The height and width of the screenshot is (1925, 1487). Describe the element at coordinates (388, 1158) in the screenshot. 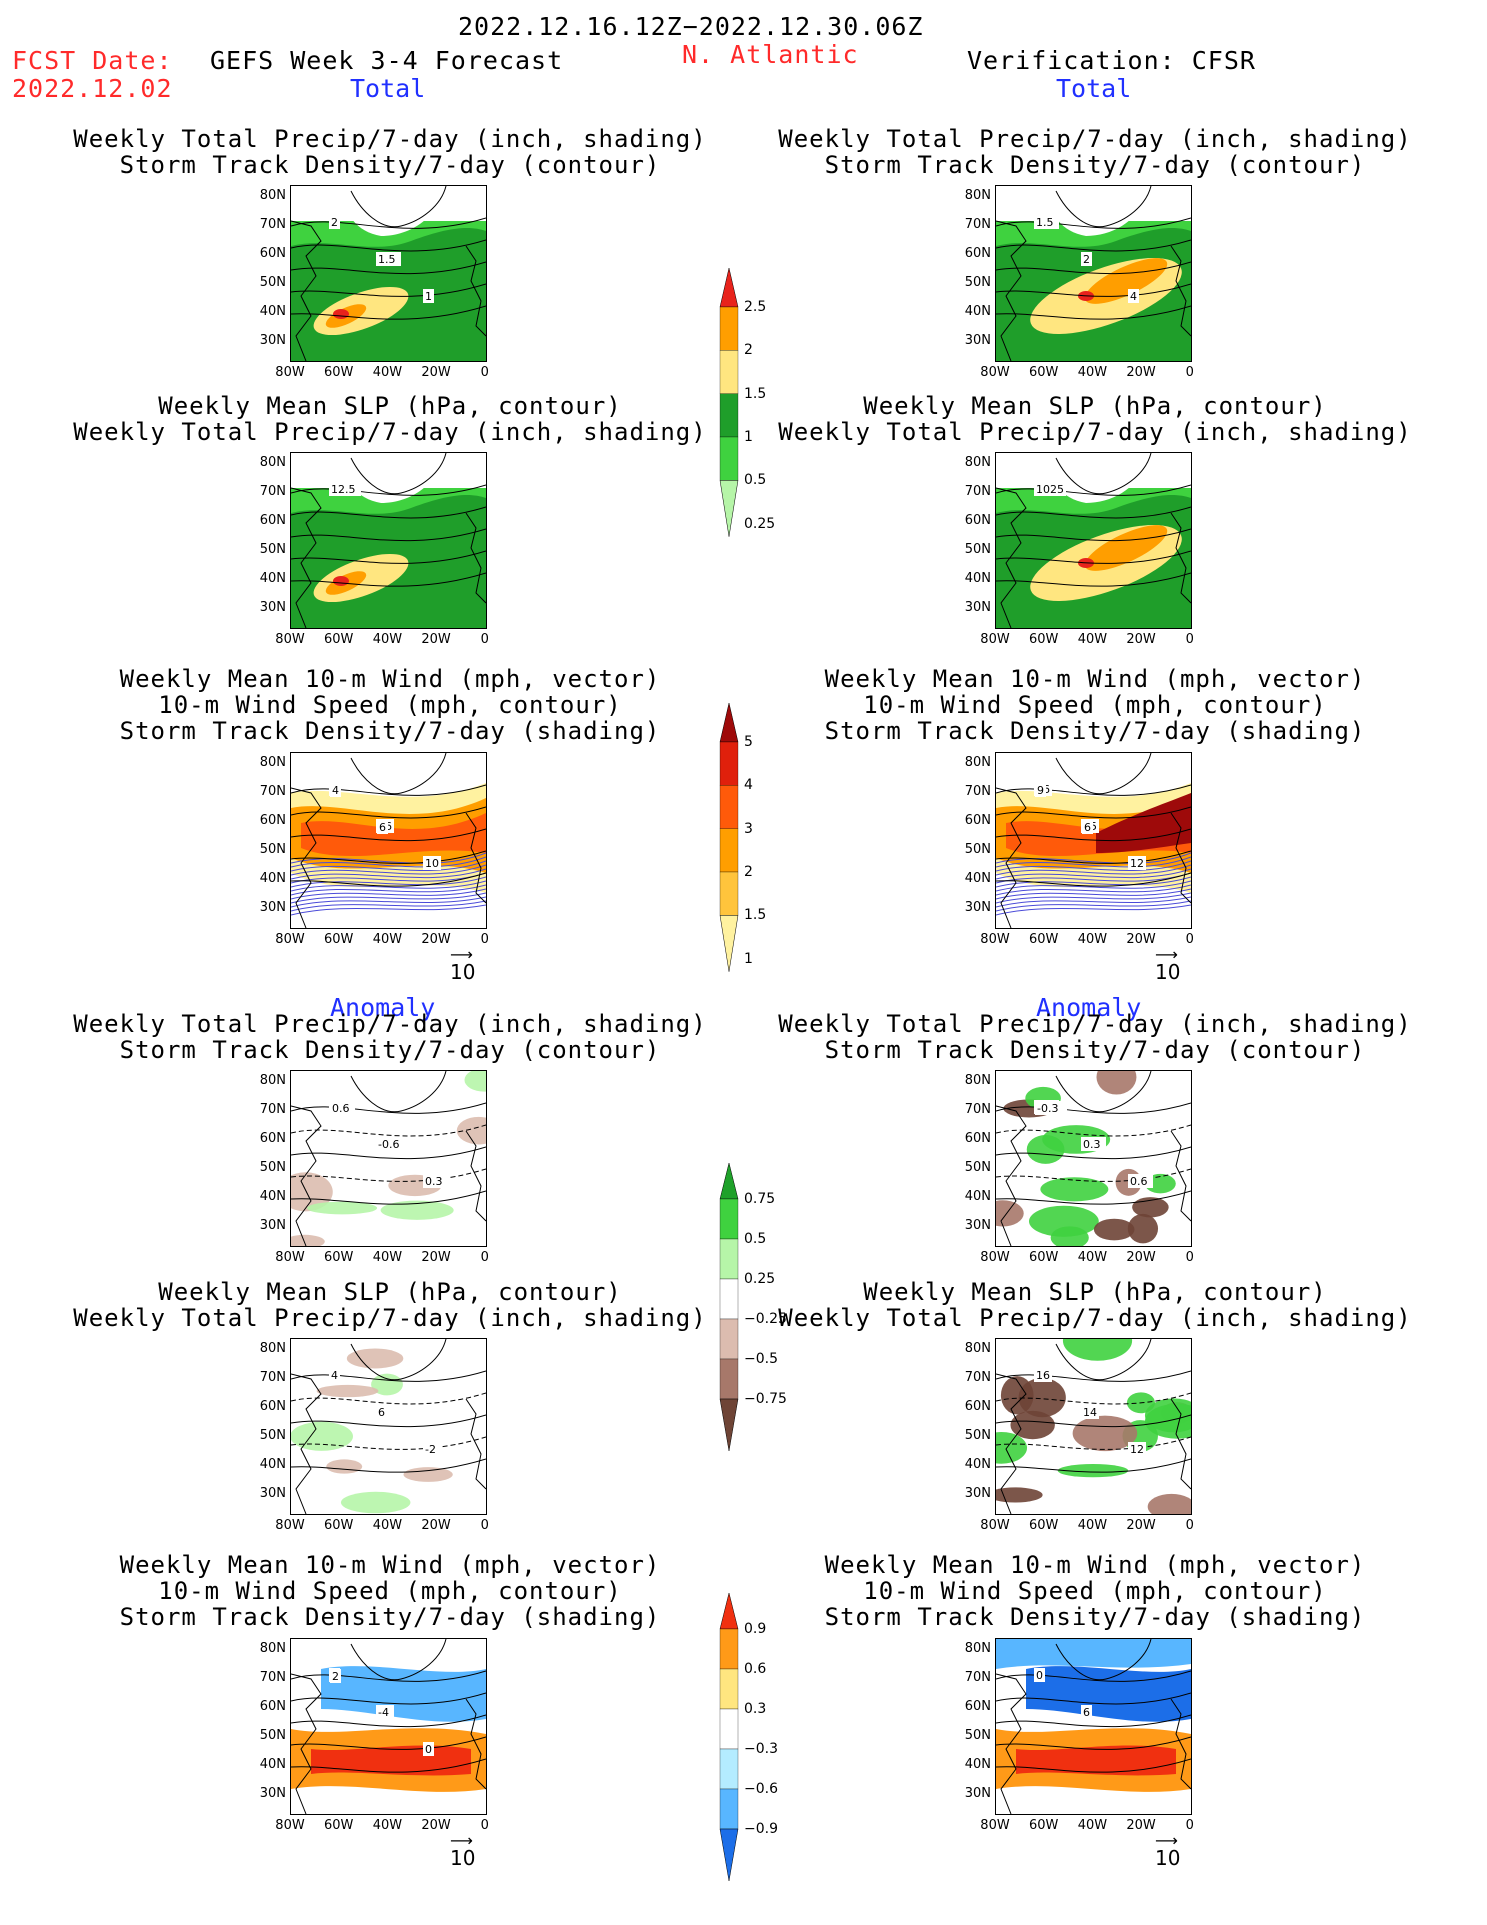

I see `map-field: 0-0.60.30.6` at that location.